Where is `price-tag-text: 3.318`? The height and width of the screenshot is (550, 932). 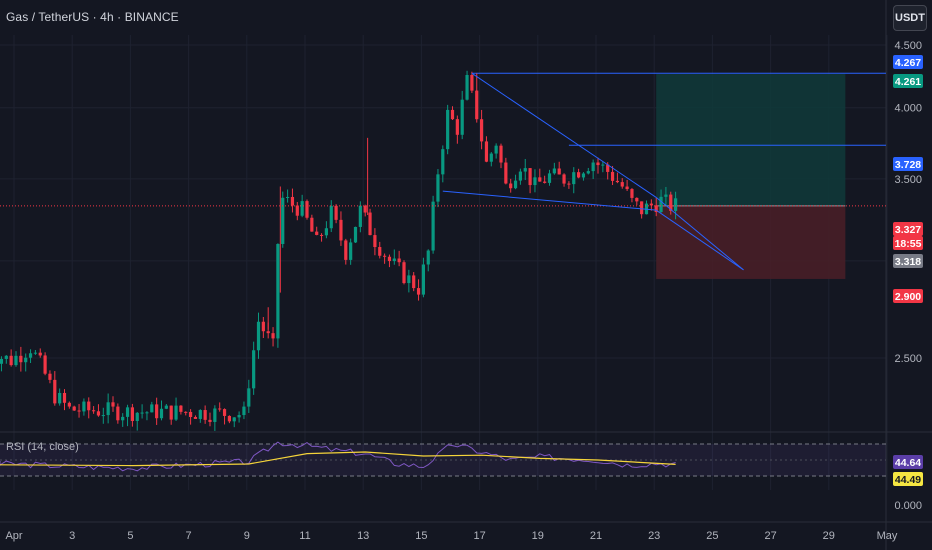 price-tag-text: 3.318 is located at coordinates (908, 262).